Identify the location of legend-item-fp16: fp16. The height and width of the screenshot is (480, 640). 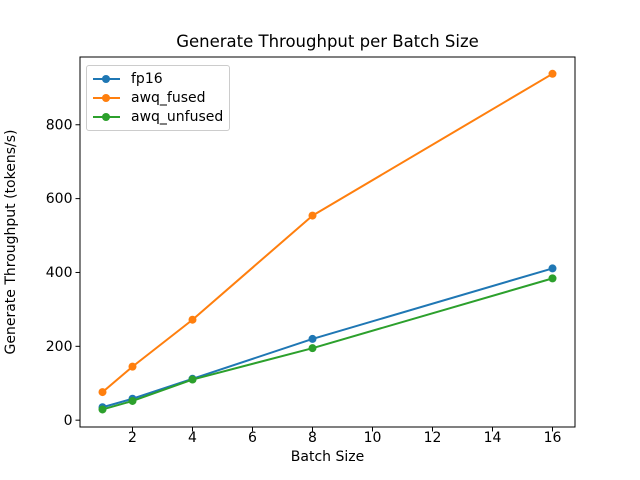
(159, 79).